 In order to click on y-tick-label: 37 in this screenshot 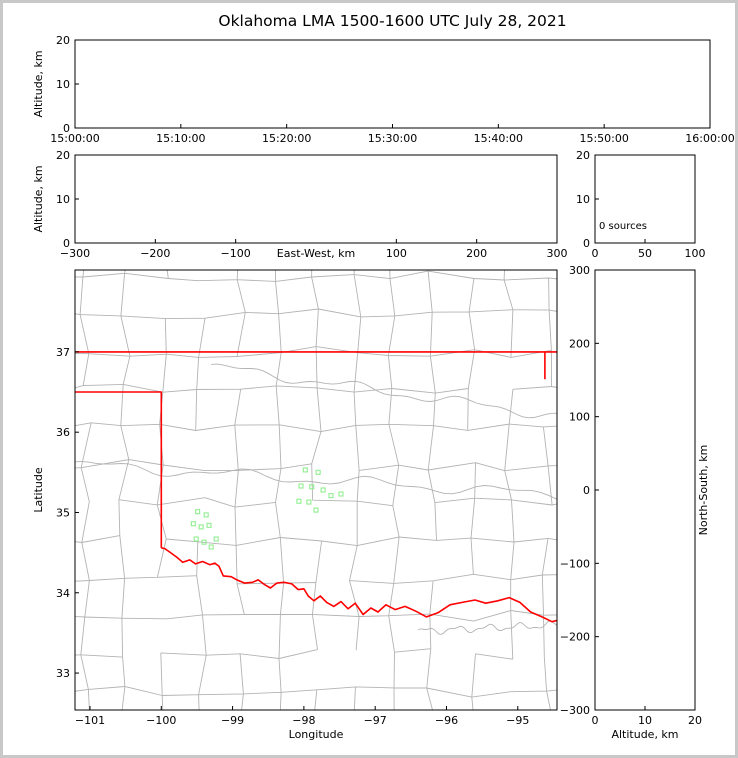, I will do `click(63, 352)`.